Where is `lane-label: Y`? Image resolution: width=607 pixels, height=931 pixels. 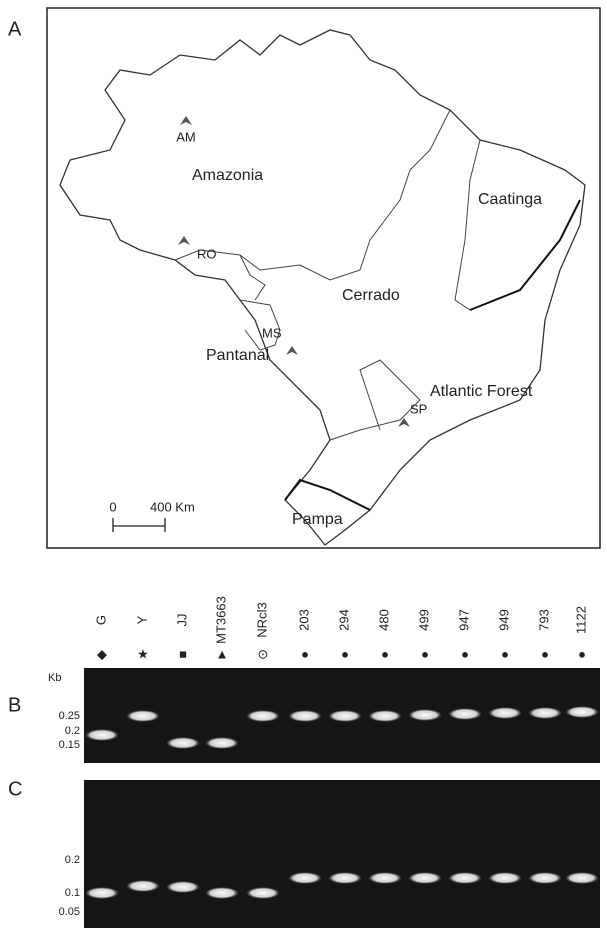
lane-label: Y is located at coordinates (141, 619).